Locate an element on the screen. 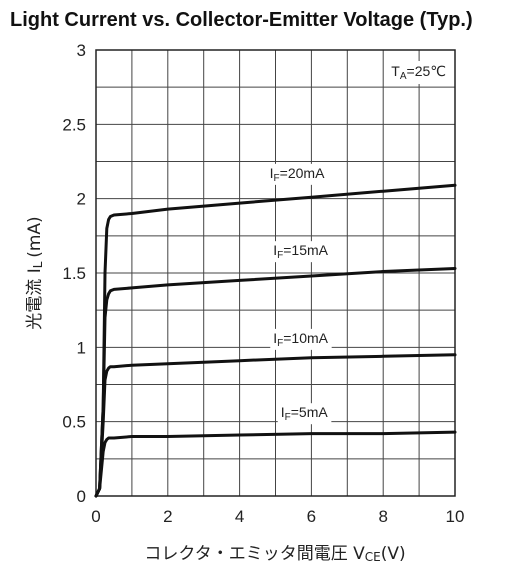 This screenshot has height=573, width=520. x-tick-label: 8 is located at coordinates (382, 516).